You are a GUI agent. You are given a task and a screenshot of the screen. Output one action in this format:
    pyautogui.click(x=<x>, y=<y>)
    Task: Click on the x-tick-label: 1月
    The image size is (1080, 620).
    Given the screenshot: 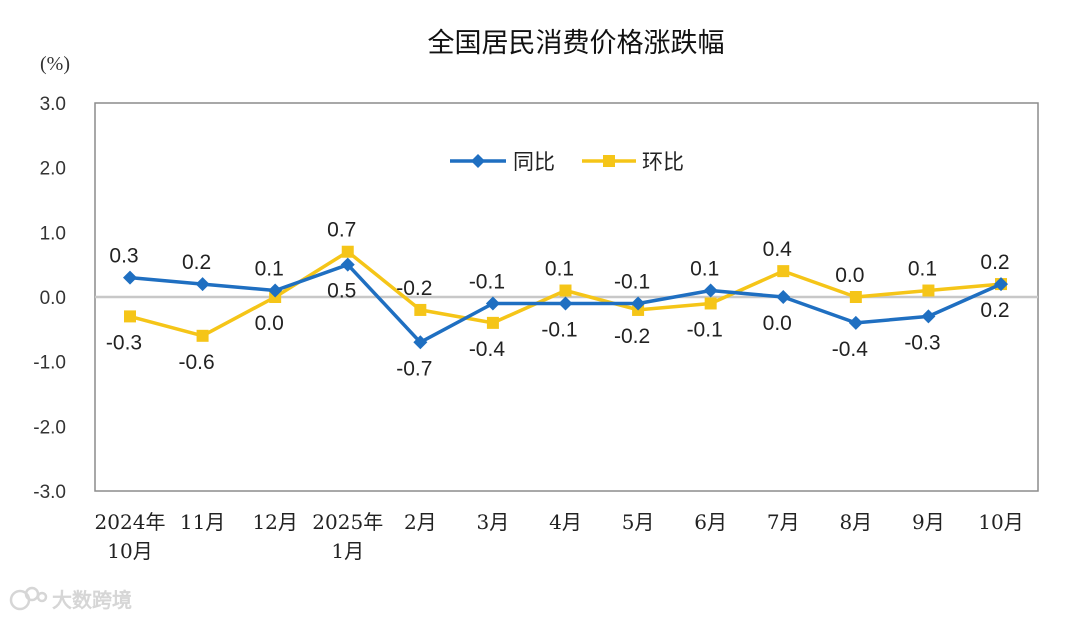 What is the action you would take?
    pyautogui.click(x=347, y=551)
    